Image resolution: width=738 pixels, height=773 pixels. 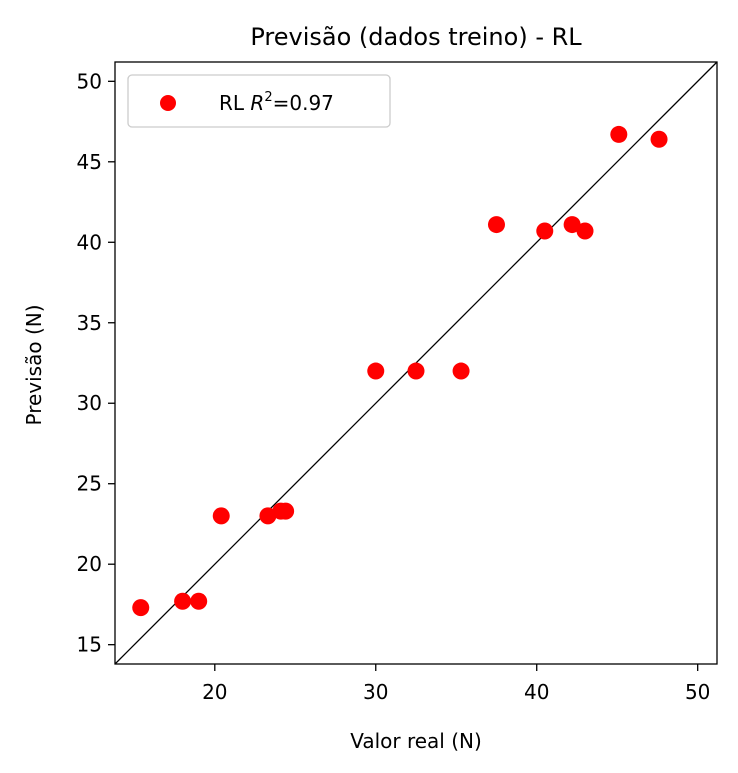 I want to click on legend-series-name: RL, so click(x=232, y=103).